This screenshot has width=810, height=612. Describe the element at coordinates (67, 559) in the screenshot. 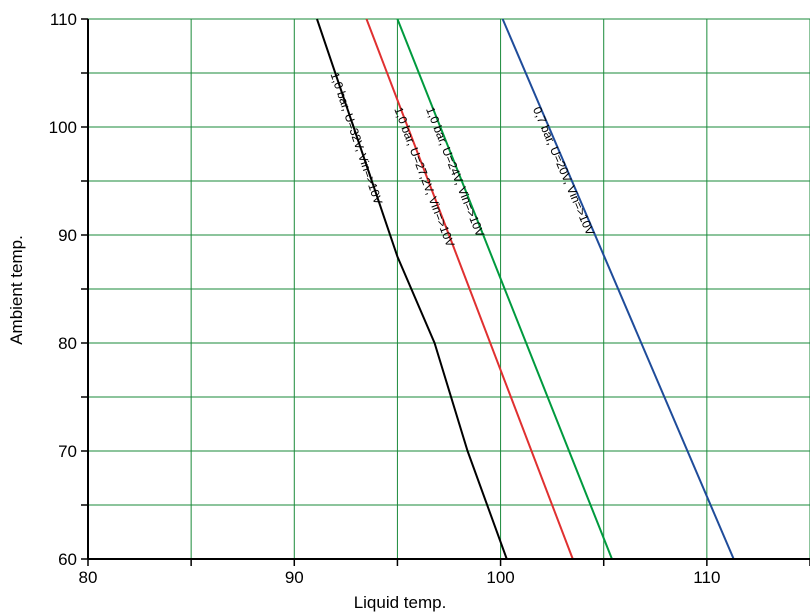

I see `y-tick-label: 60` at that location.